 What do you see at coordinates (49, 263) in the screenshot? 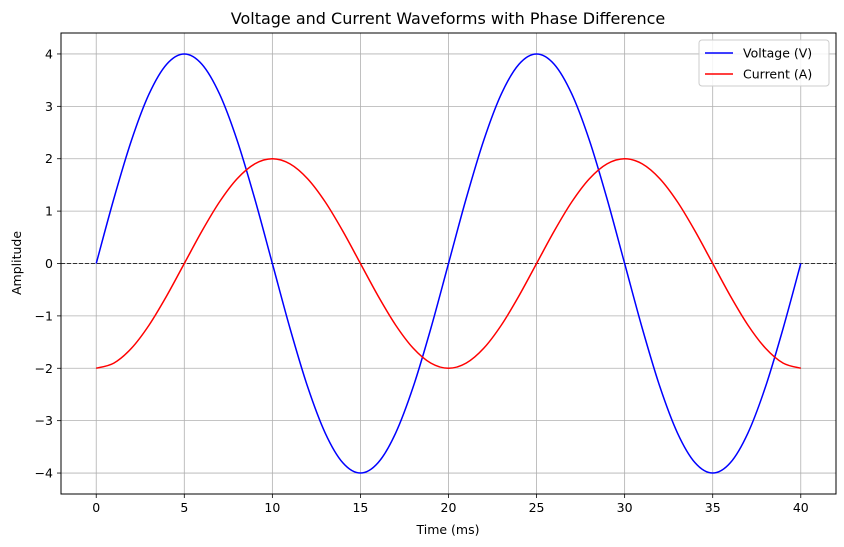
I see `y-tick-label: 0` at bounding box center [49, 263].